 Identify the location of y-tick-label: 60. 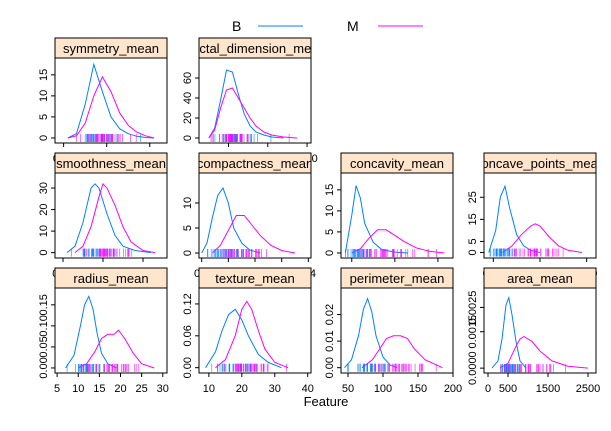
(188, 78).